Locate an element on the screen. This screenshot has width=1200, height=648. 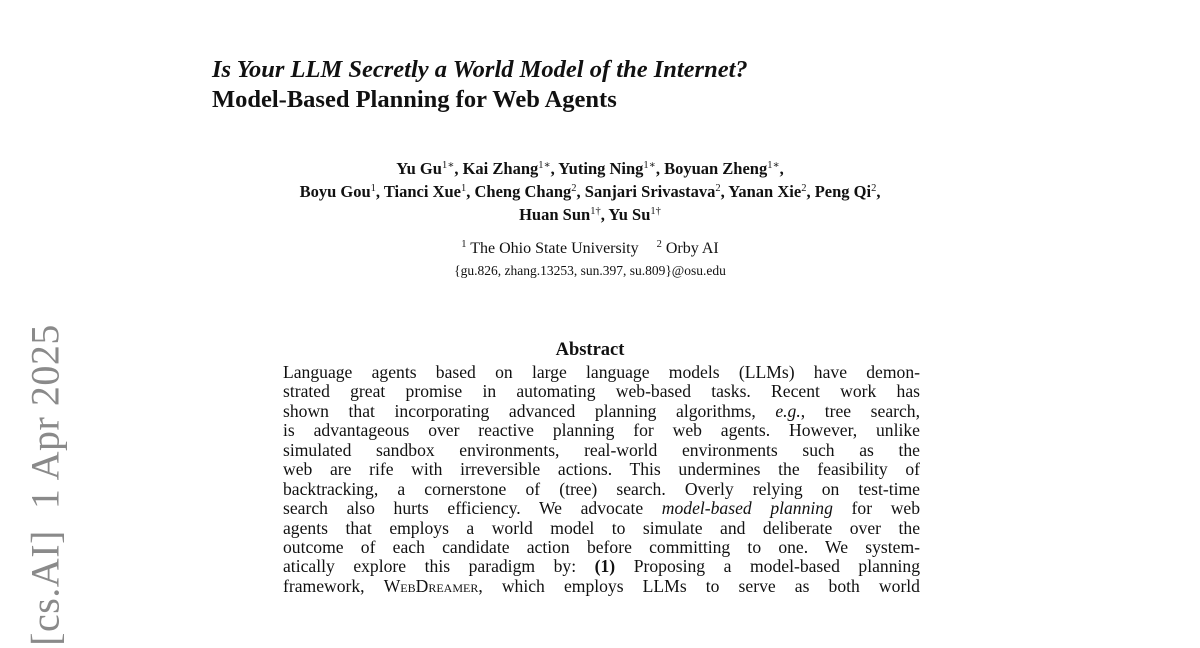
author-name: Yu Su is located at coordinates (629, 214).